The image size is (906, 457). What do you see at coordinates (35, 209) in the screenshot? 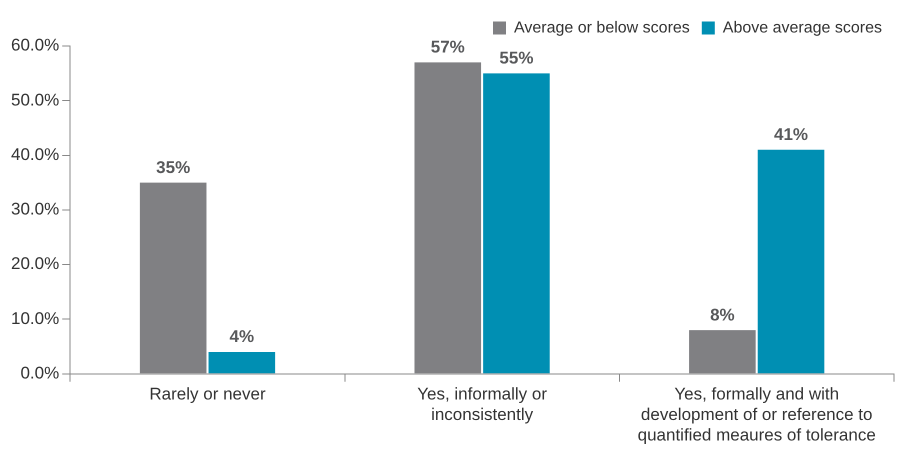
I see `y-tick-label: 30.0%` at bounding box center [35, 209].